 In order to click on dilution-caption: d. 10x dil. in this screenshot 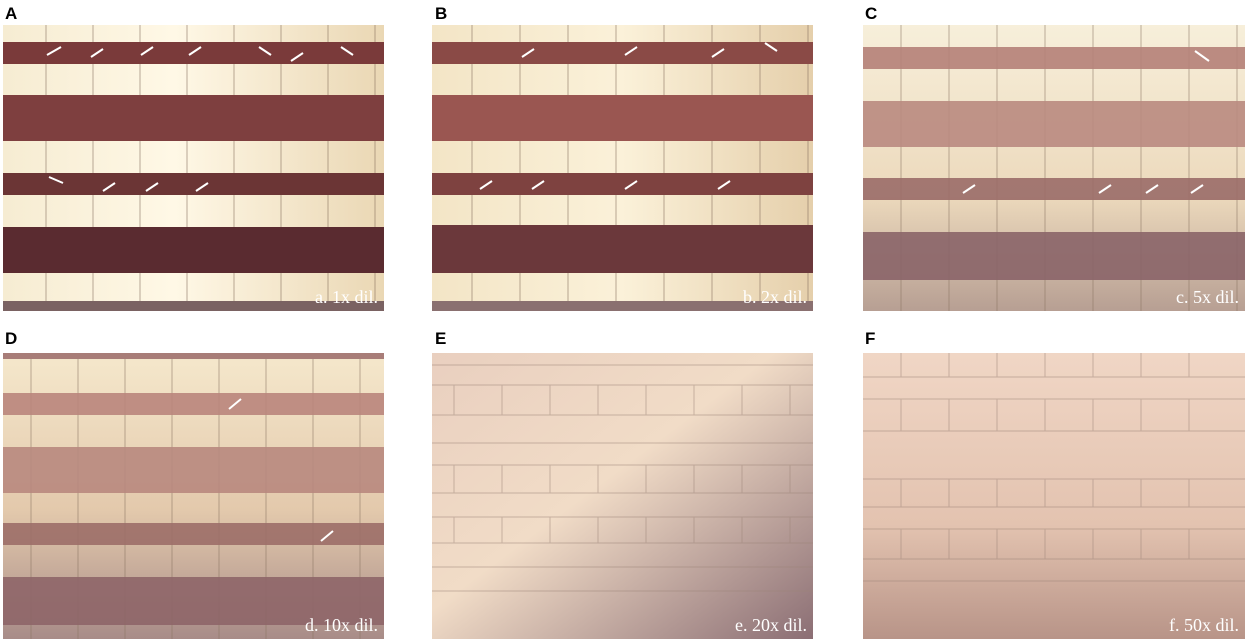, I will do `click(341, 625)`.